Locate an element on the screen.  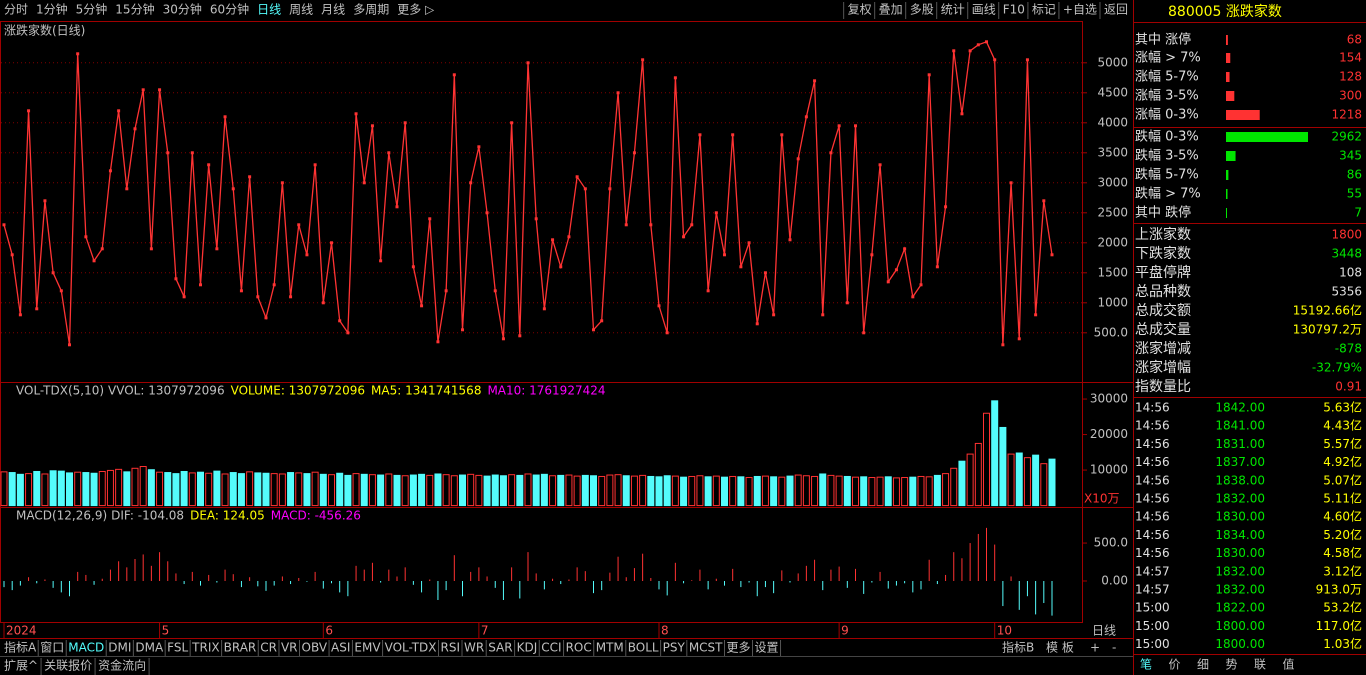
action-button: 复权 is located at coordinates (860, 10).